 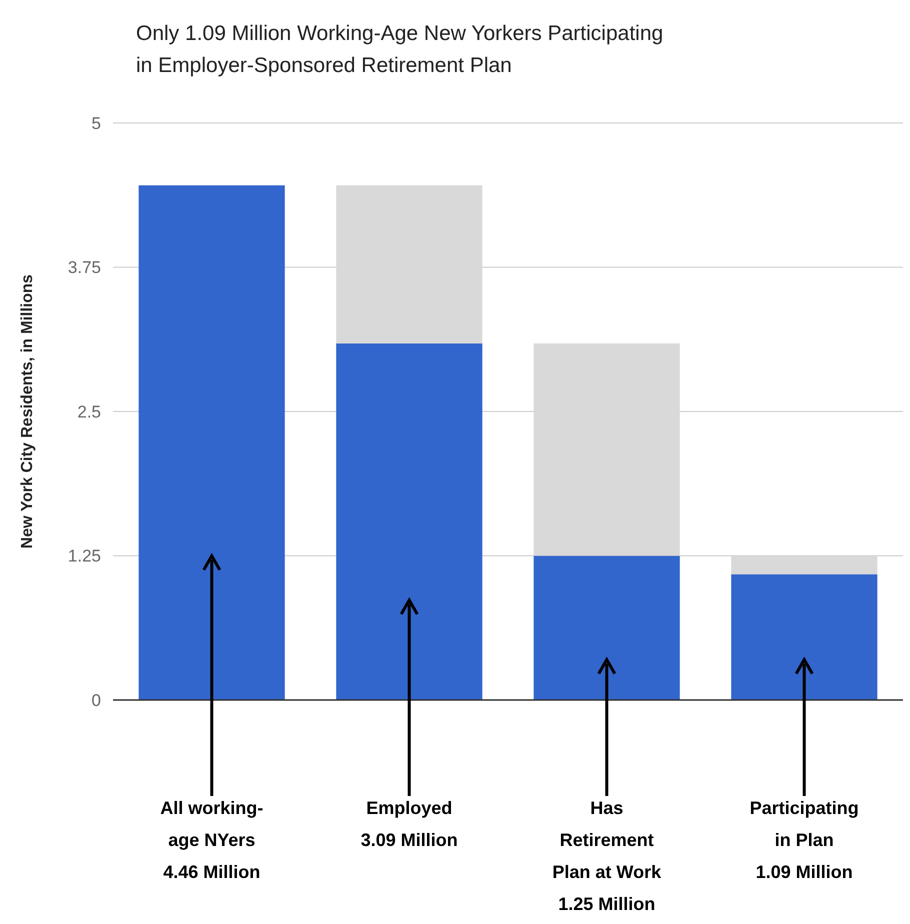 I want to click on y-tick-label: 0, so click(x=96, y=700).